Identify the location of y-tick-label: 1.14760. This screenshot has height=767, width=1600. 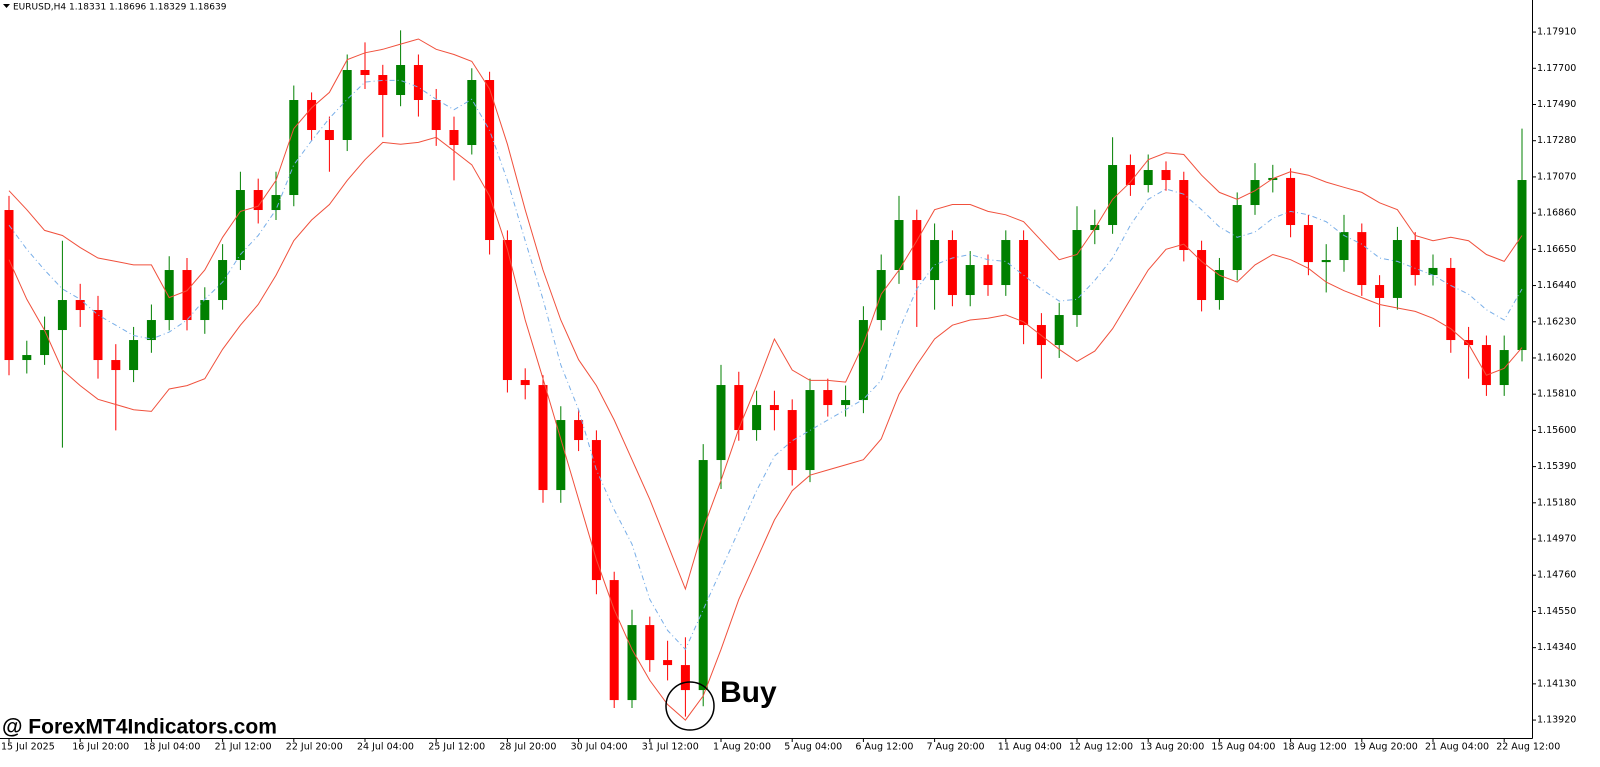
(1556, 575).